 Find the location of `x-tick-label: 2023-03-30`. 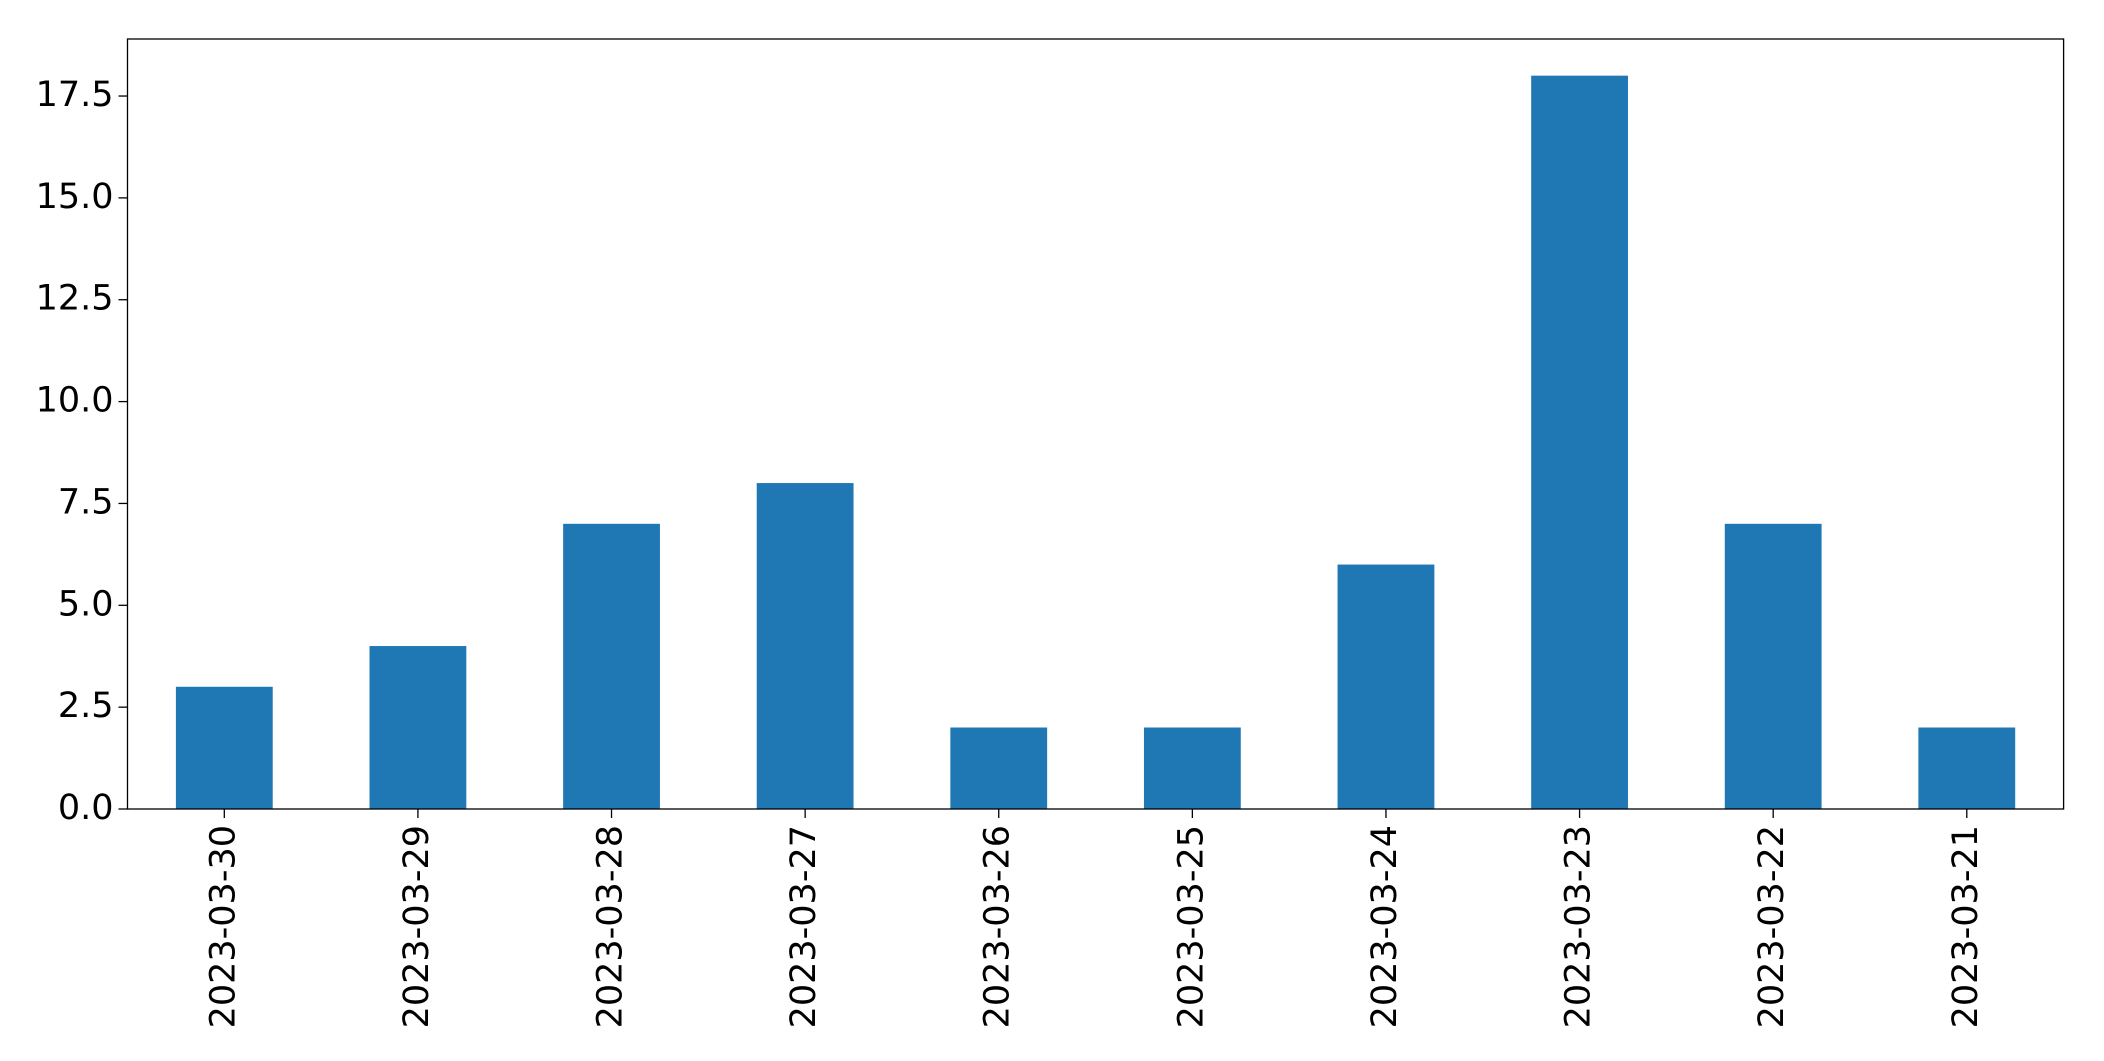

x-tick-label: 2023-03-30 is located at coordinates (223, 926).